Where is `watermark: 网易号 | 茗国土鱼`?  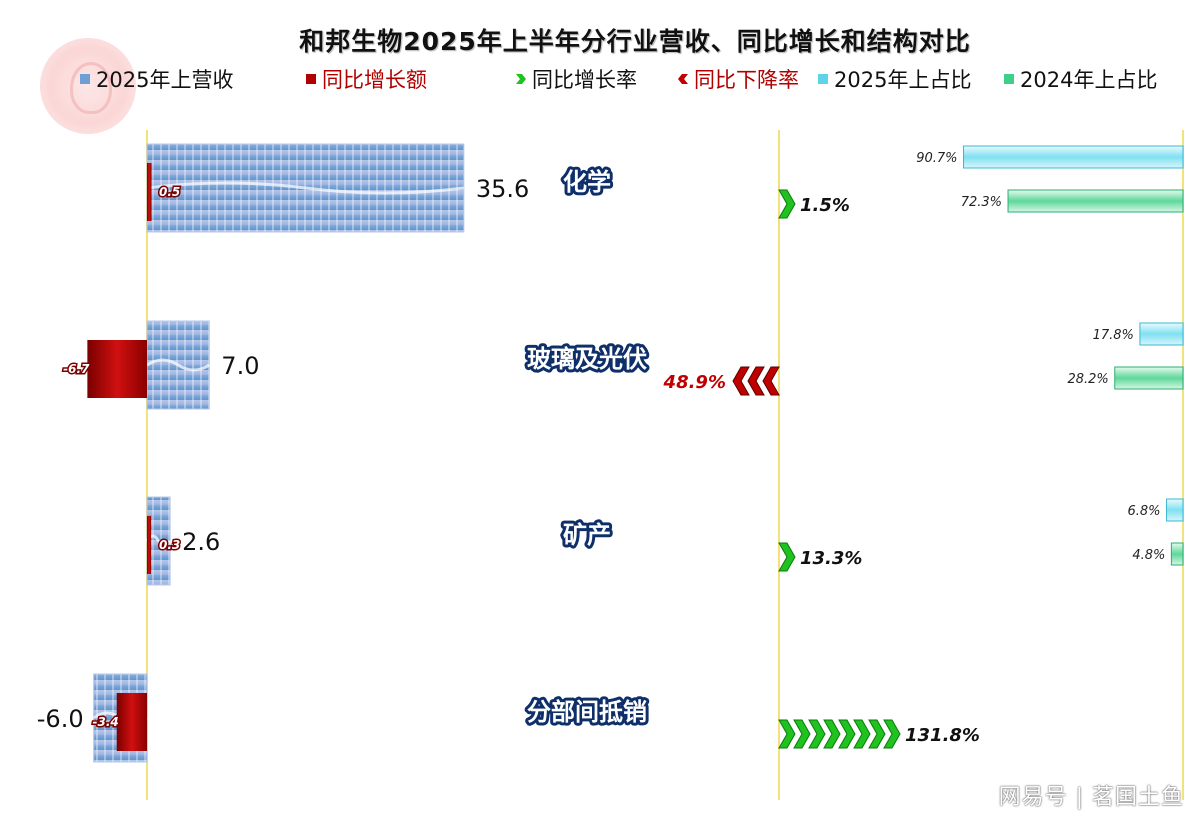 watermark: 网易号 | 茗国土鱼 is located at coordinates (1091, 797).